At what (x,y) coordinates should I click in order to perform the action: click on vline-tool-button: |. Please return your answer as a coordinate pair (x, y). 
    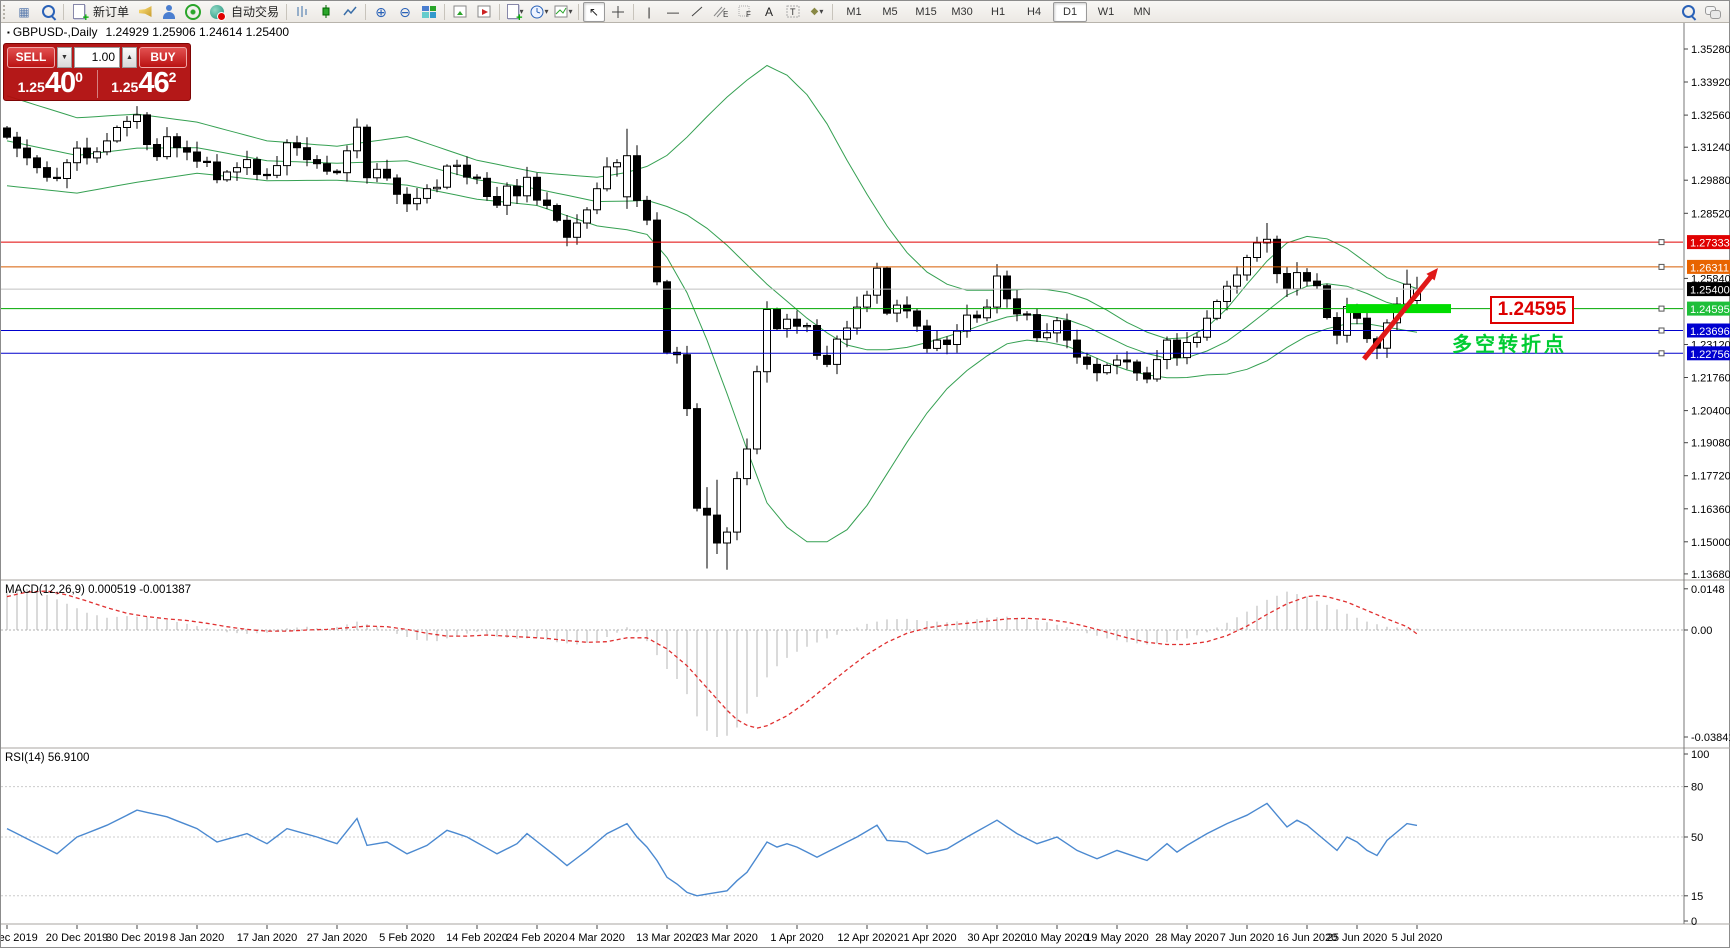
    Looking at the image, I should click on (649, 11).